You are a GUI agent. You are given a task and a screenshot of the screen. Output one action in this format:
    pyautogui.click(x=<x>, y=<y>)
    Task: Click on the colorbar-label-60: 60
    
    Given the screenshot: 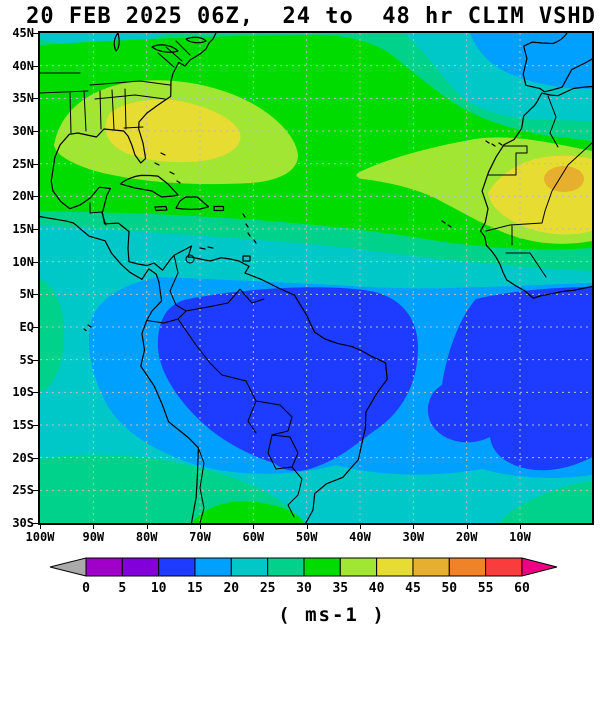 What is the action you would take?
    pyautogui.click(x=522, y=588)
    